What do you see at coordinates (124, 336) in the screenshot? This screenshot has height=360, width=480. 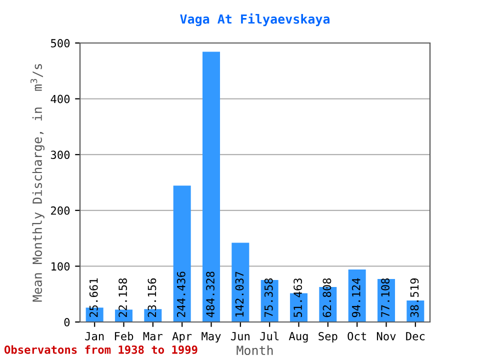 I see `x-tick-label: Feb` at bounding box center [124, 336].